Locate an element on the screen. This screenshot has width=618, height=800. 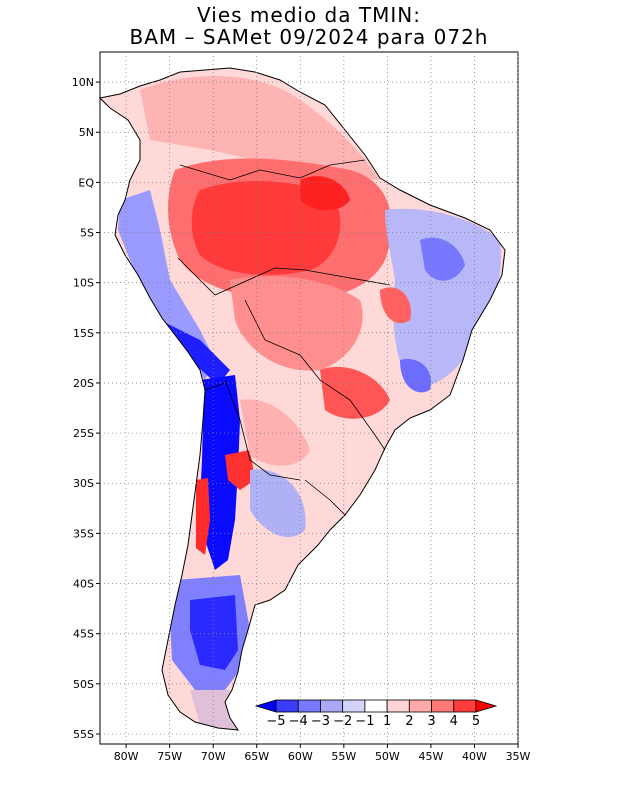
lat-tick-label: 55S is located at coordinates (83, 734).